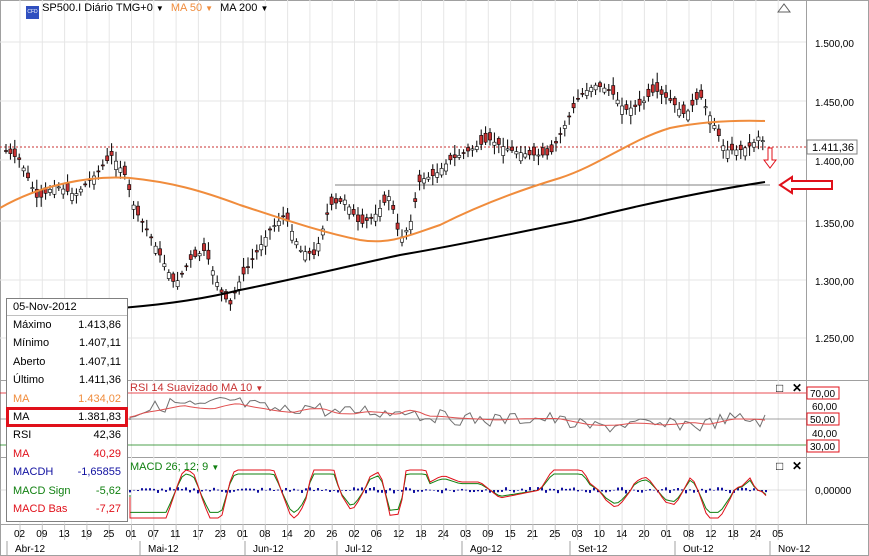  I want to click on ma200-label: MA 200, so click(239, 8).